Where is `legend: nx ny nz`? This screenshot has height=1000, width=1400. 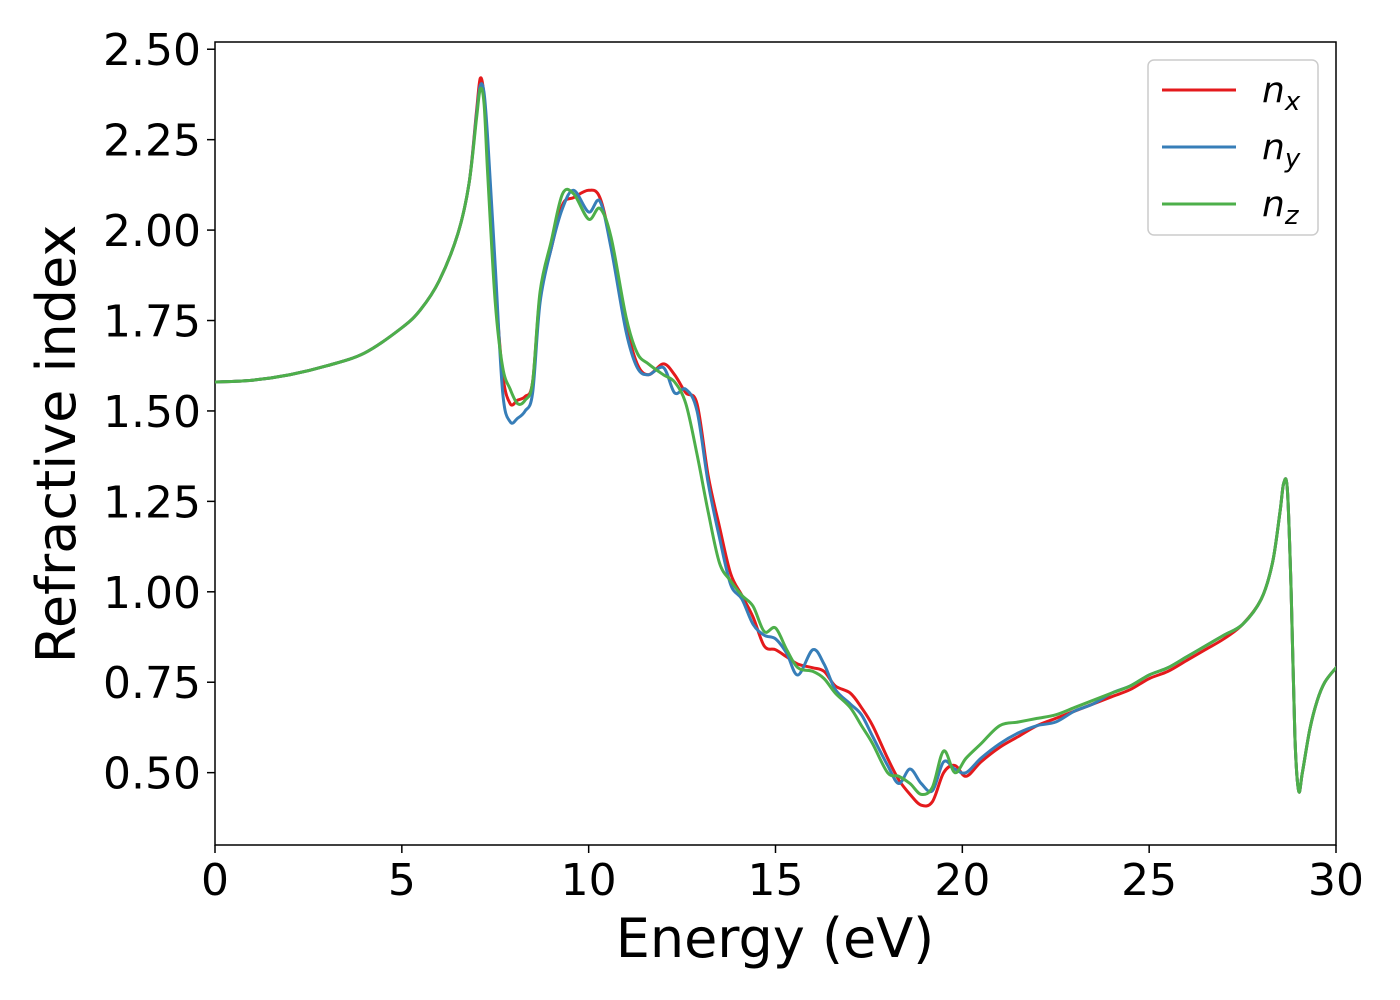
legend: nx ny nz is located at coordinates (1233, 147).